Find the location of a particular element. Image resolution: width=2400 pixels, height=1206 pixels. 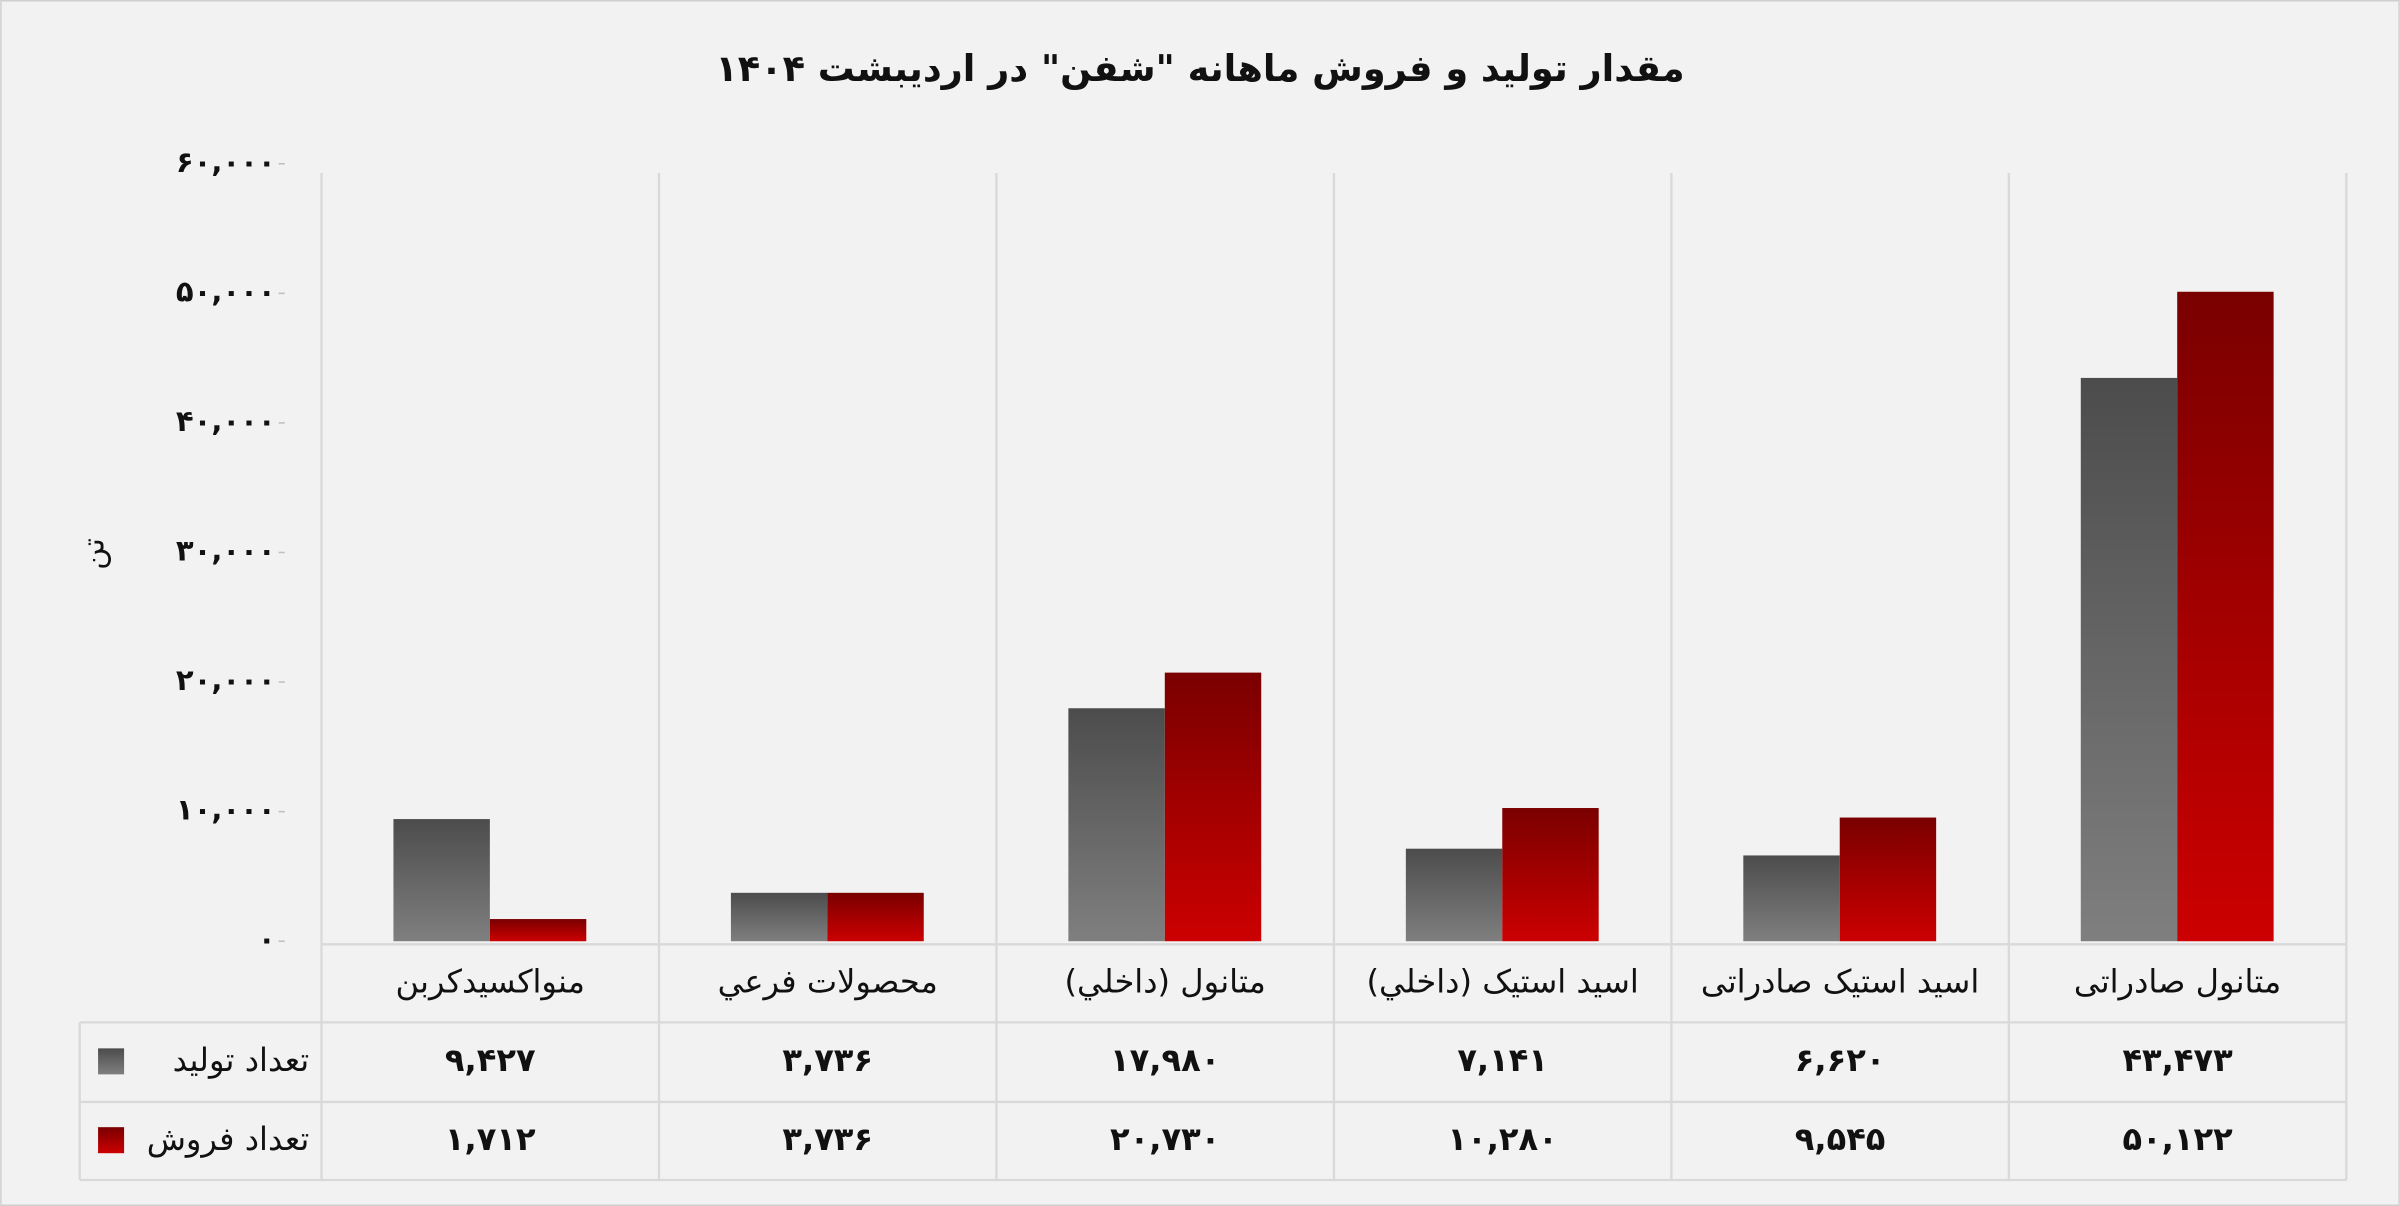

table-value: ۹,۴۲۷ is located at coordinates (490, 1060).